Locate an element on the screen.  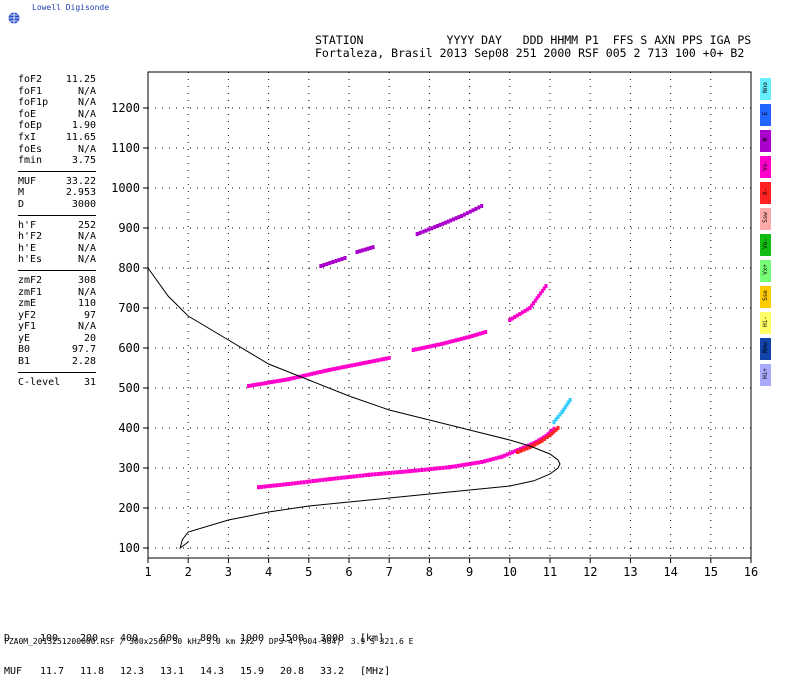
param-label: foF2 is located at coordinates (30, 79).